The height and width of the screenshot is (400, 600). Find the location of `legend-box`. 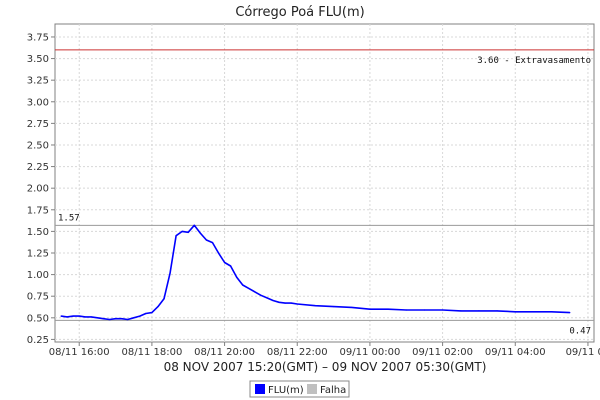

legend-box is located at coordinates (299, 389).